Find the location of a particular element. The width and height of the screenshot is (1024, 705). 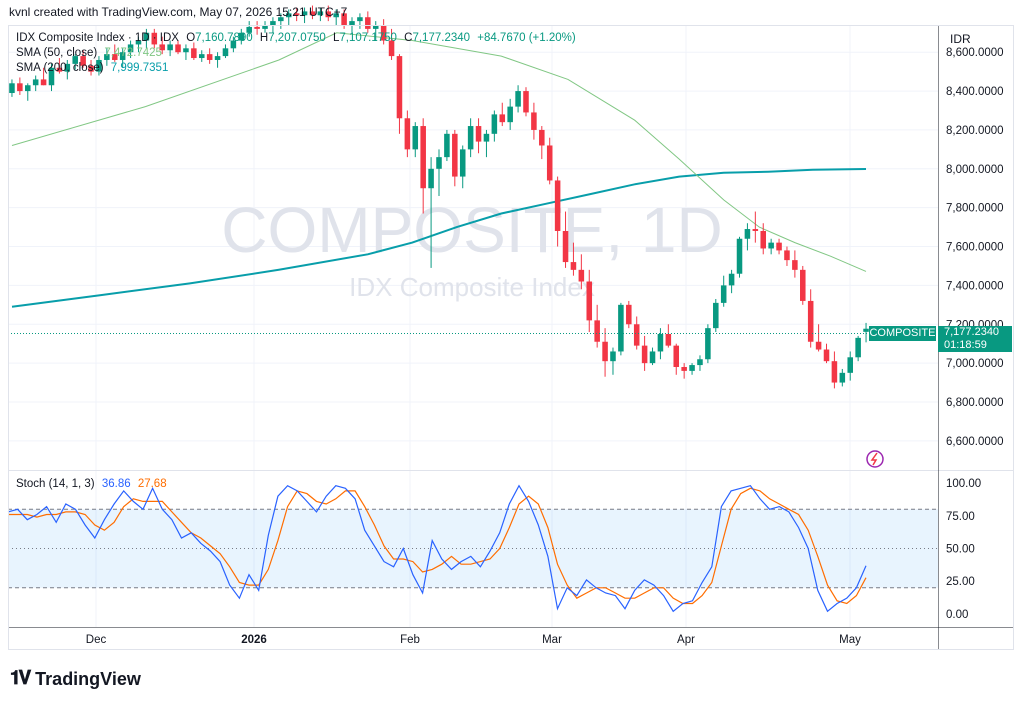

legend-sma50-row: SMA (50, close) 7,472.7425 is located at coordinates (91, 53).